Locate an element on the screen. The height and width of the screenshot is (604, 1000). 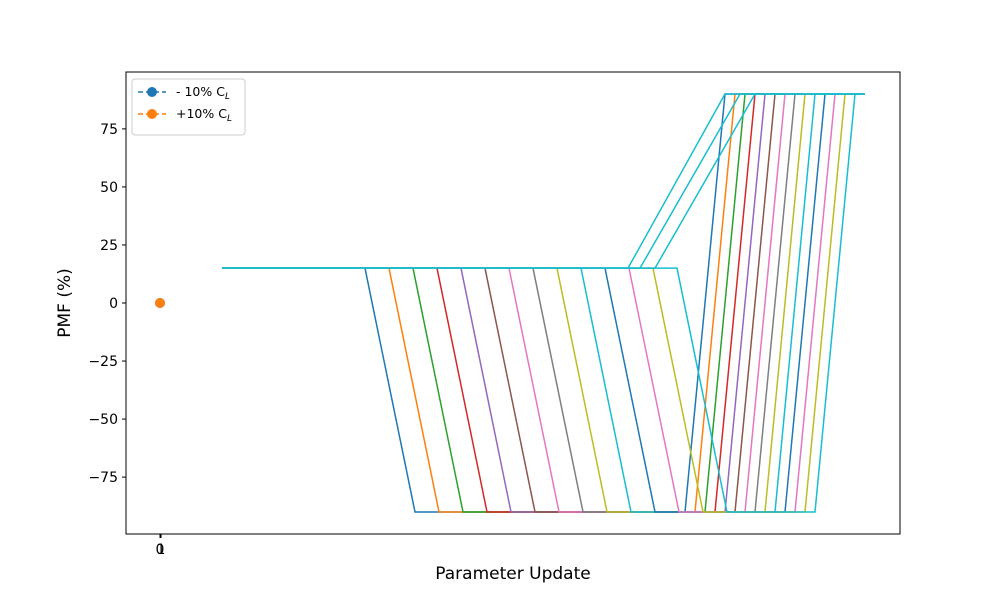
legend-box is located at coordinates (188, 107).